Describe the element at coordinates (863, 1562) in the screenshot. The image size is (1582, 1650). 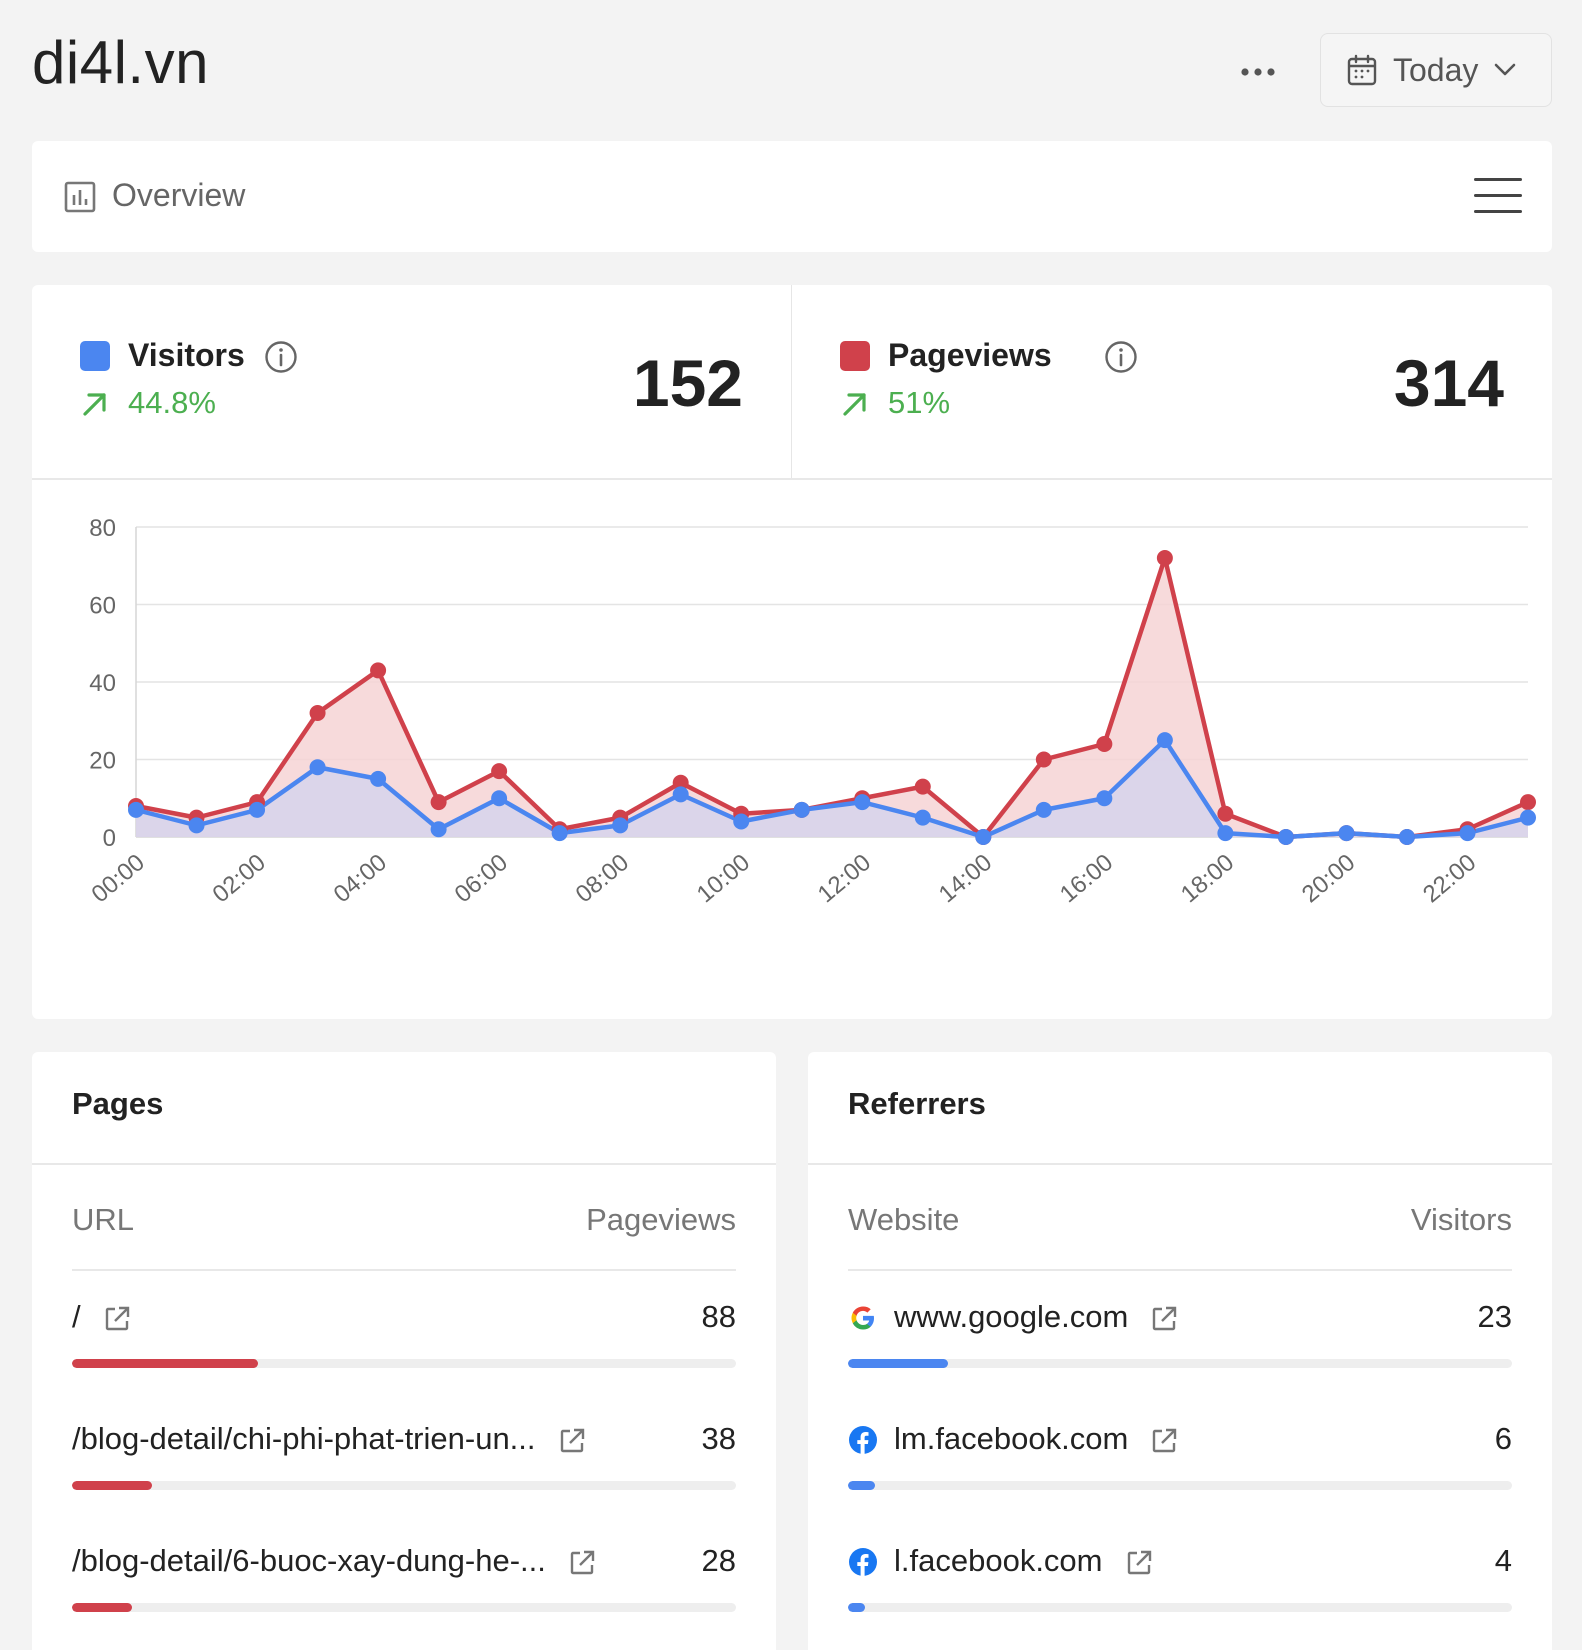
I see `facebook-icon` at that location.